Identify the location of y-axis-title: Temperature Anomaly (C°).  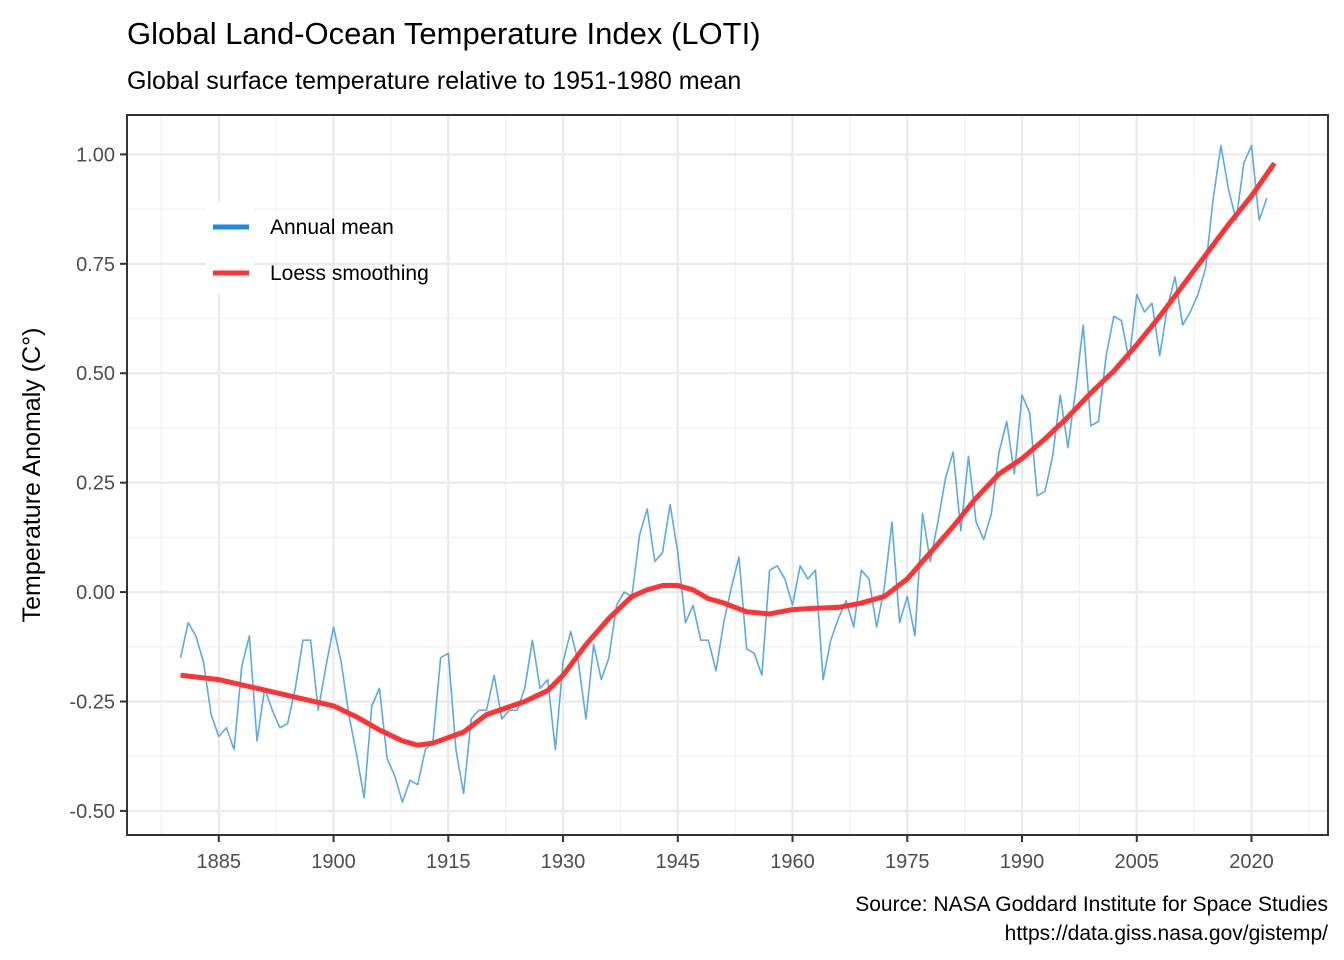
(32, 475).